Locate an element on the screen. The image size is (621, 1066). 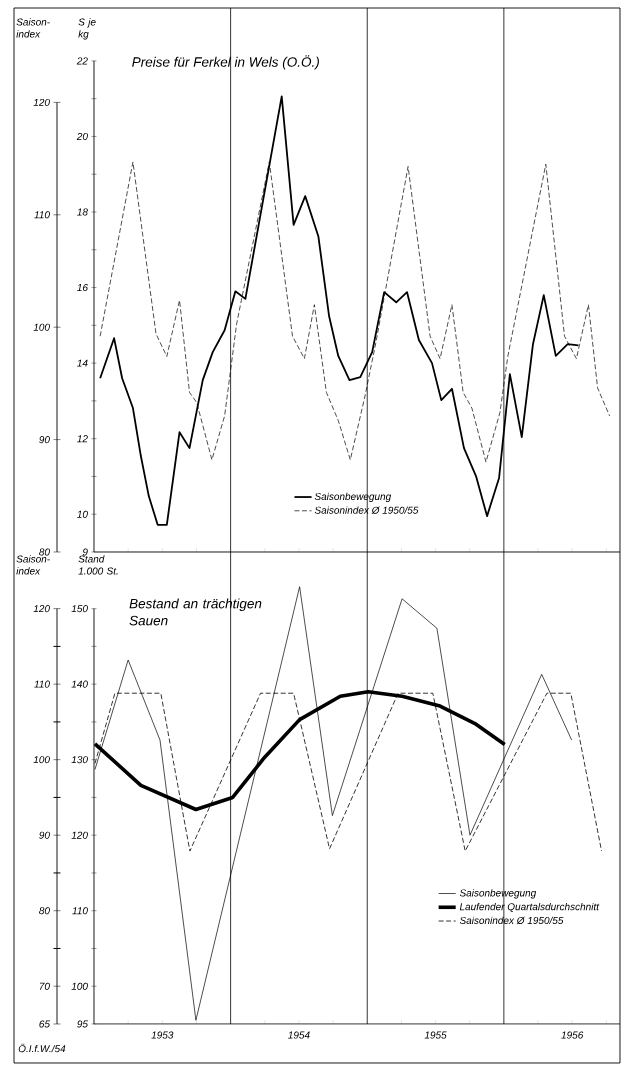
y2-tick-label: 22 is located at coordinates (82, 61).